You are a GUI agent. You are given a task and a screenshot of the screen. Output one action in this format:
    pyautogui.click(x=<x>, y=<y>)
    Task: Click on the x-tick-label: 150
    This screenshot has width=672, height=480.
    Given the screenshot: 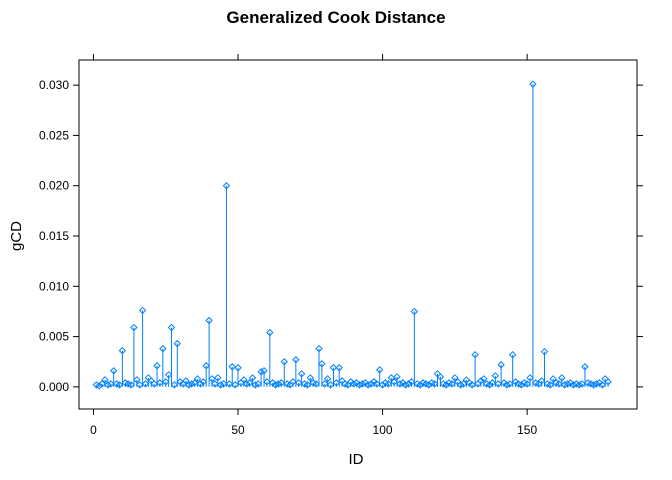 What is the action you would take?
    pyautogui.click(x=527, y=430)
    